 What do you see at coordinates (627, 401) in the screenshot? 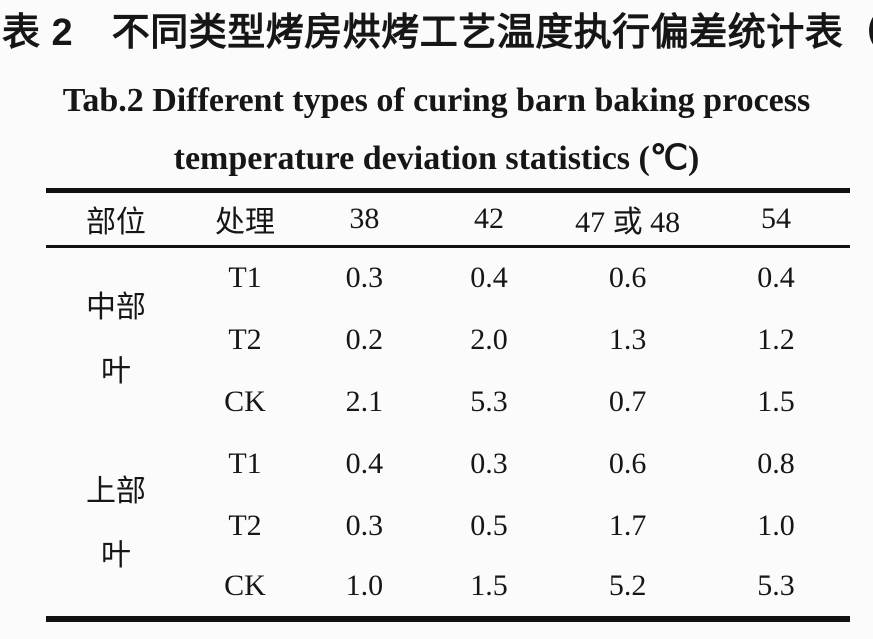
I see `value-cell: 0.7` at bounding box center [627, 401].